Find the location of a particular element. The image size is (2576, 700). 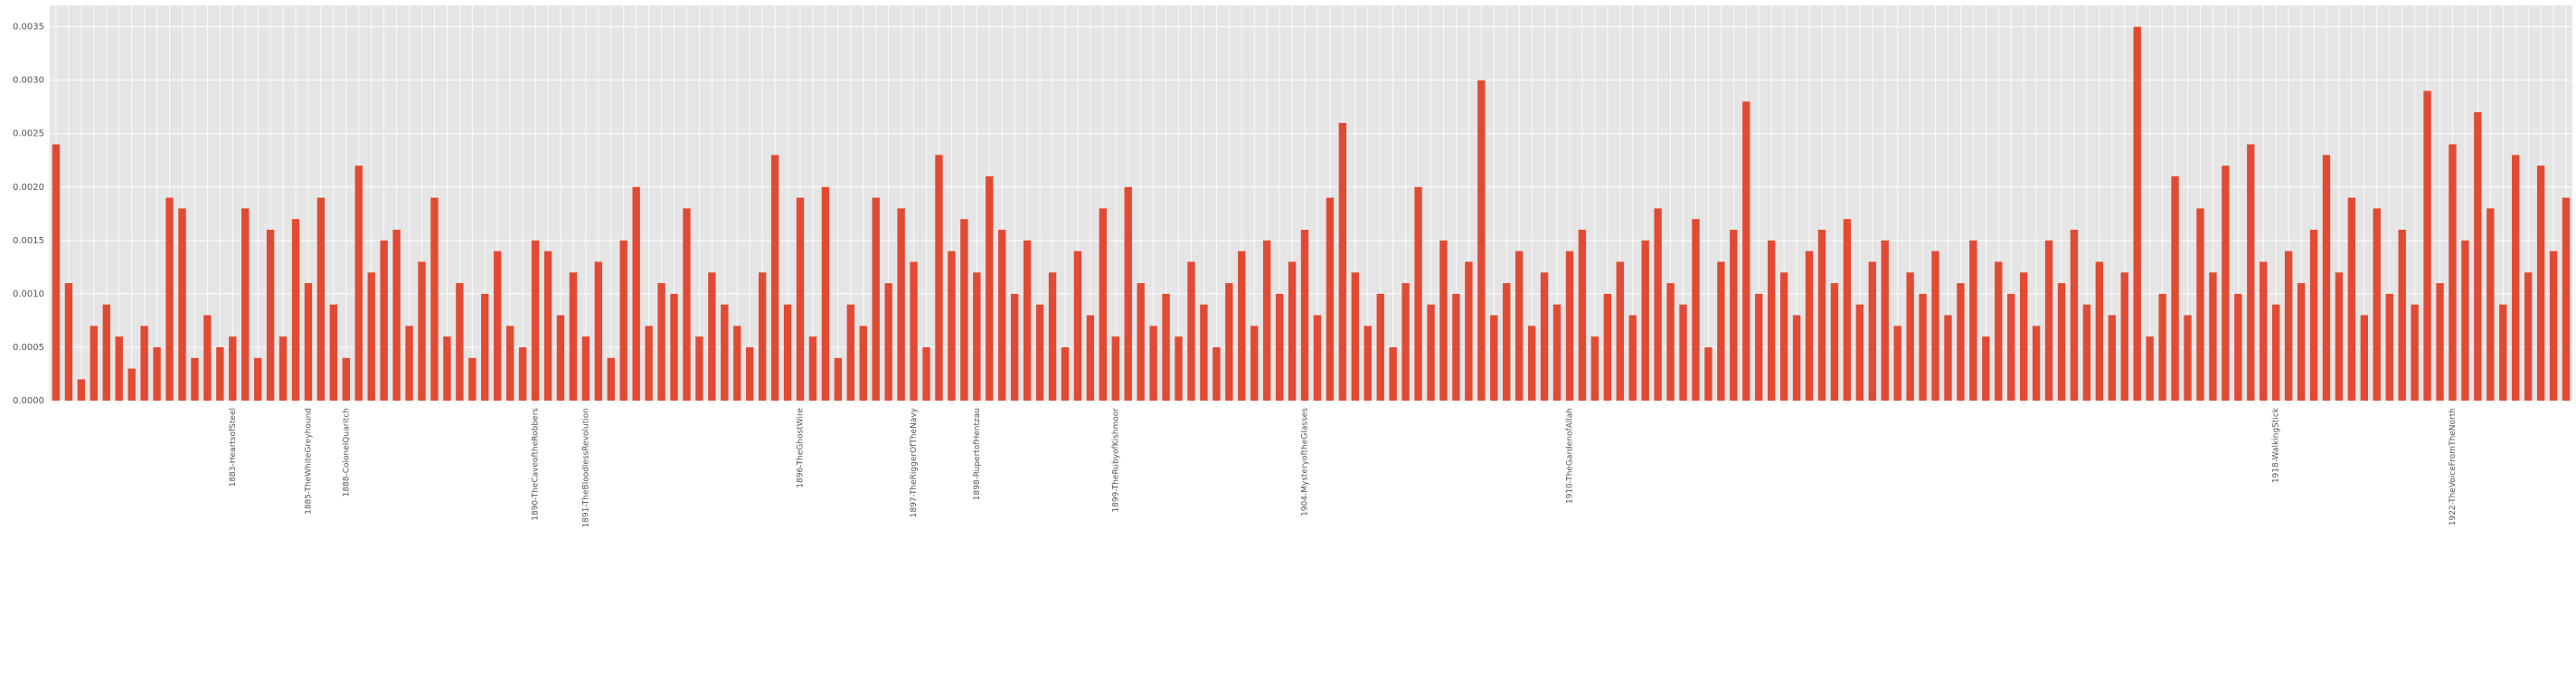

y-tick-label: 0.0030 is located at coordinates (29, 81).